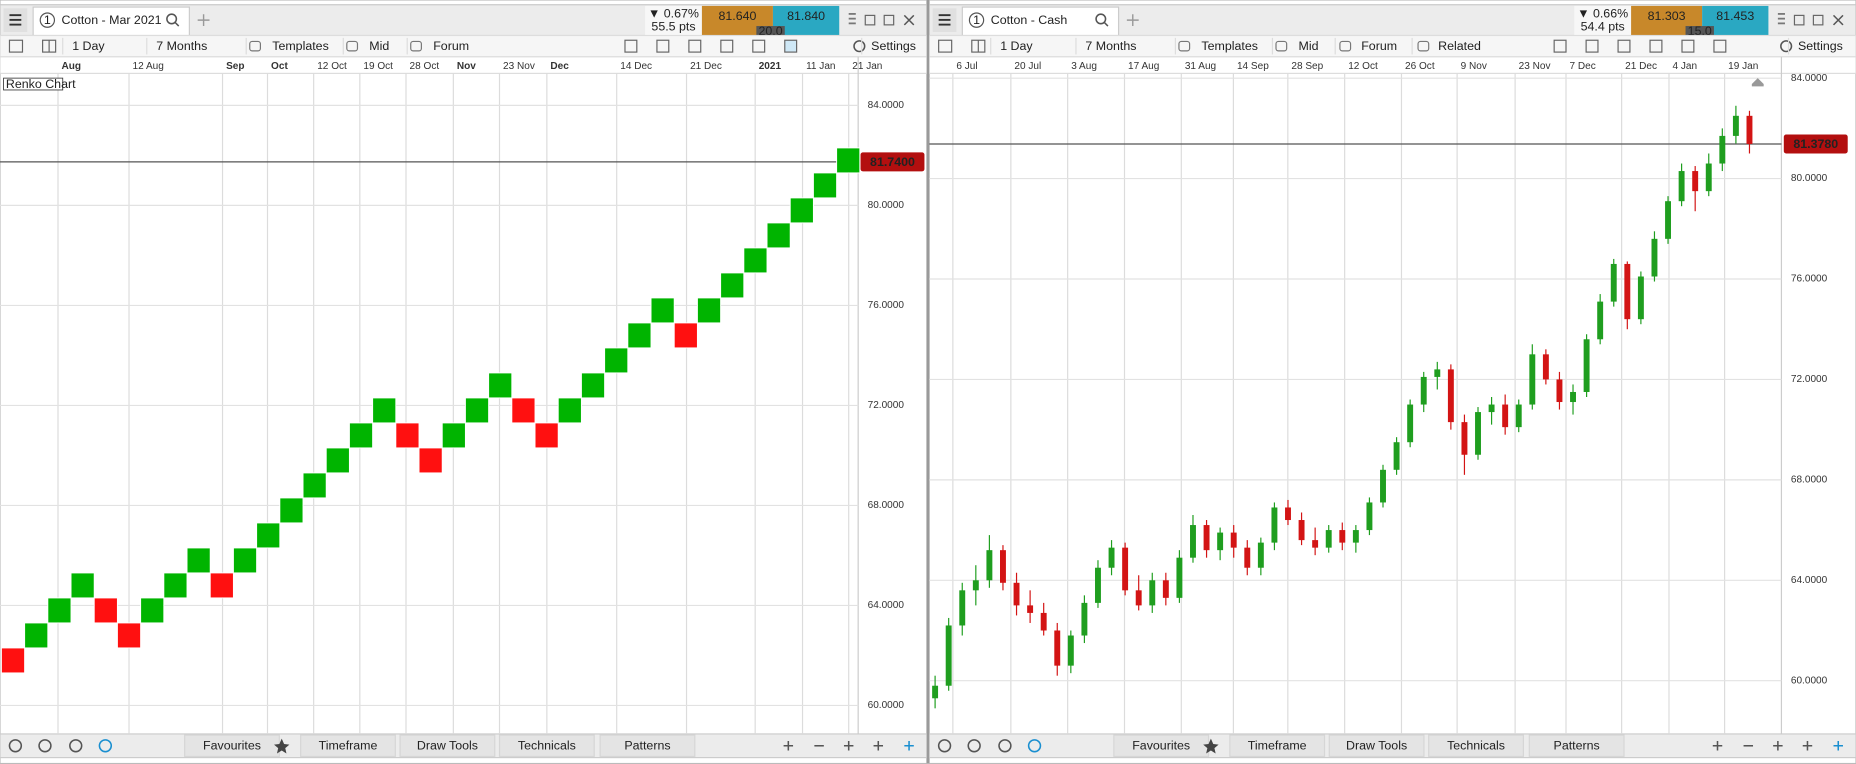 Image resolution: width=1856 pixels, height=764 pixels. Describe the element at coordinates (852, 14) in the screenshot. I see `drag-handle` at that location.